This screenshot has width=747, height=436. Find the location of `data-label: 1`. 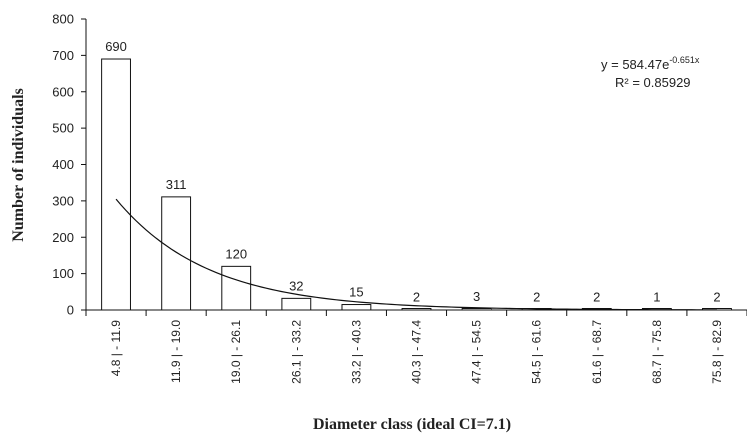

data-label: 1 is located at coordinates (656, 297).